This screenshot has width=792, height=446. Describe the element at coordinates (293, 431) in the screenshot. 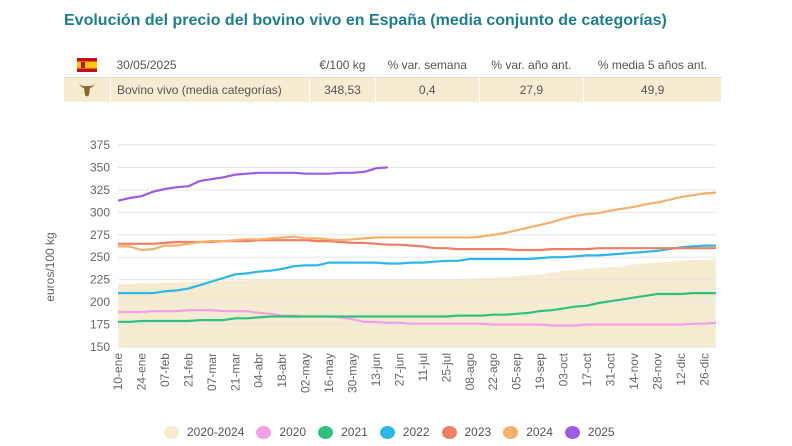

I see `legend-label: 2020` at that location.